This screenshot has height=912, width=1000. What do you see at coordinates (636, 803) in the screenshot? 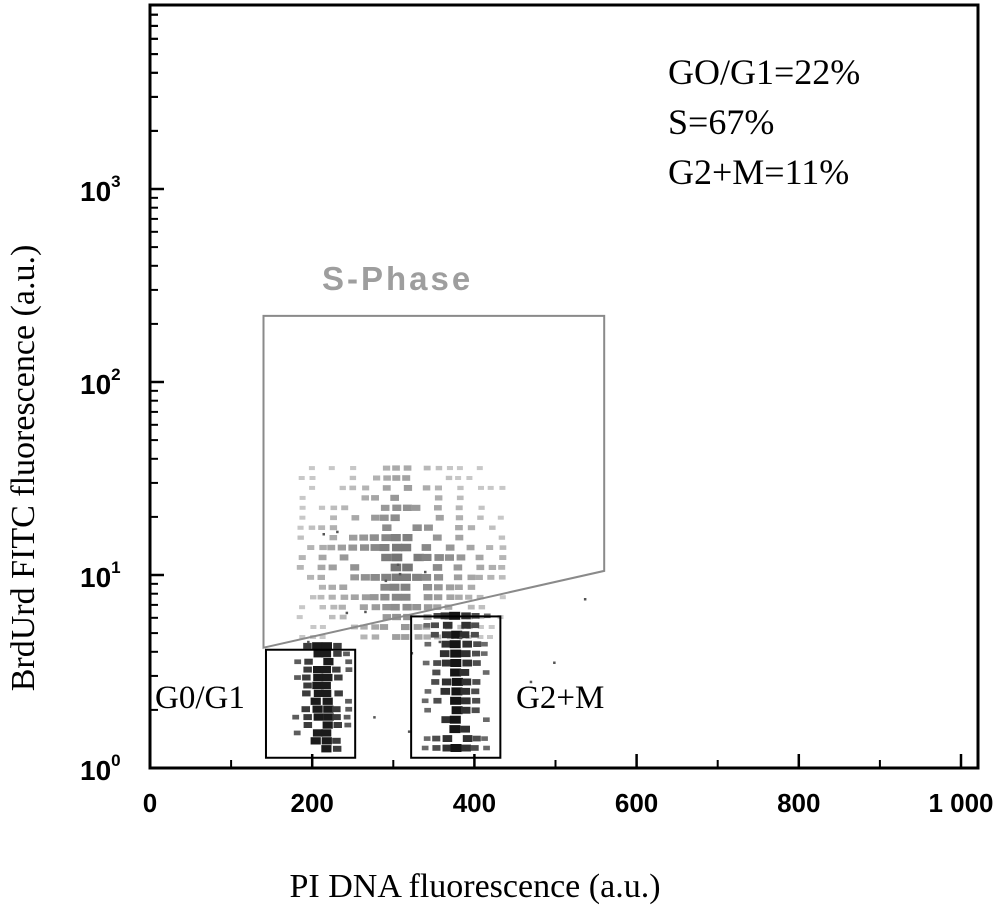
I see `x-tick-label: 600` at bounding box center [636, 803].